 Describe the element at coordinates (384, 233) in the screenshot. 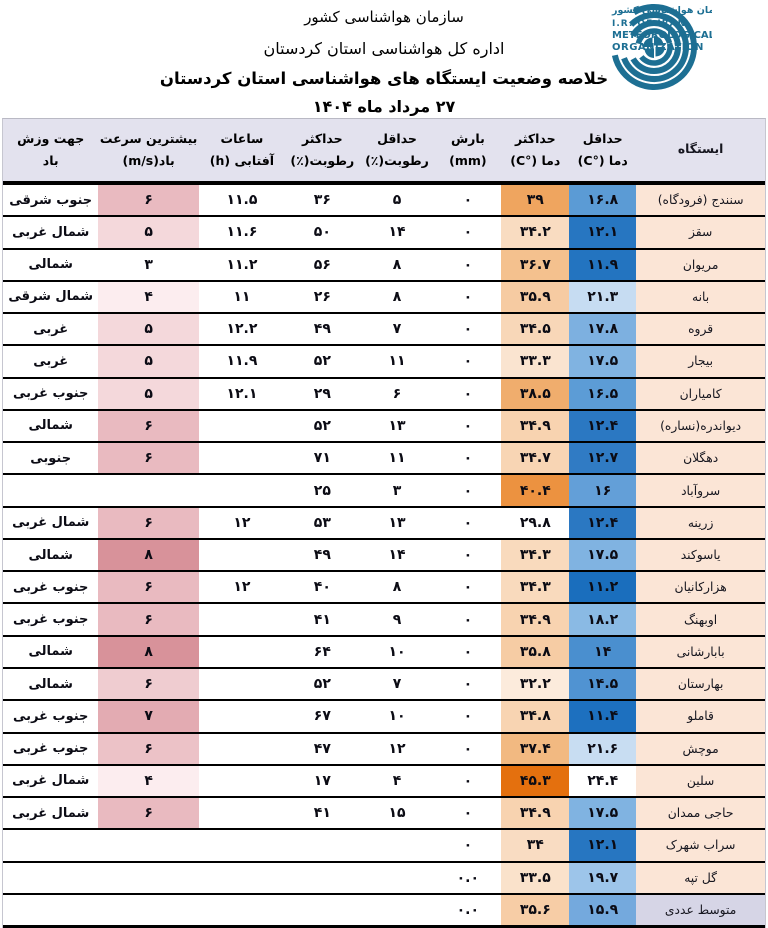

I see `table-row: سقز ۱۲.۱ ۳۴.۲ ۰ ۱۴ ۵۰ ۱۱.۶ ۵ شمال غربی` at that location.